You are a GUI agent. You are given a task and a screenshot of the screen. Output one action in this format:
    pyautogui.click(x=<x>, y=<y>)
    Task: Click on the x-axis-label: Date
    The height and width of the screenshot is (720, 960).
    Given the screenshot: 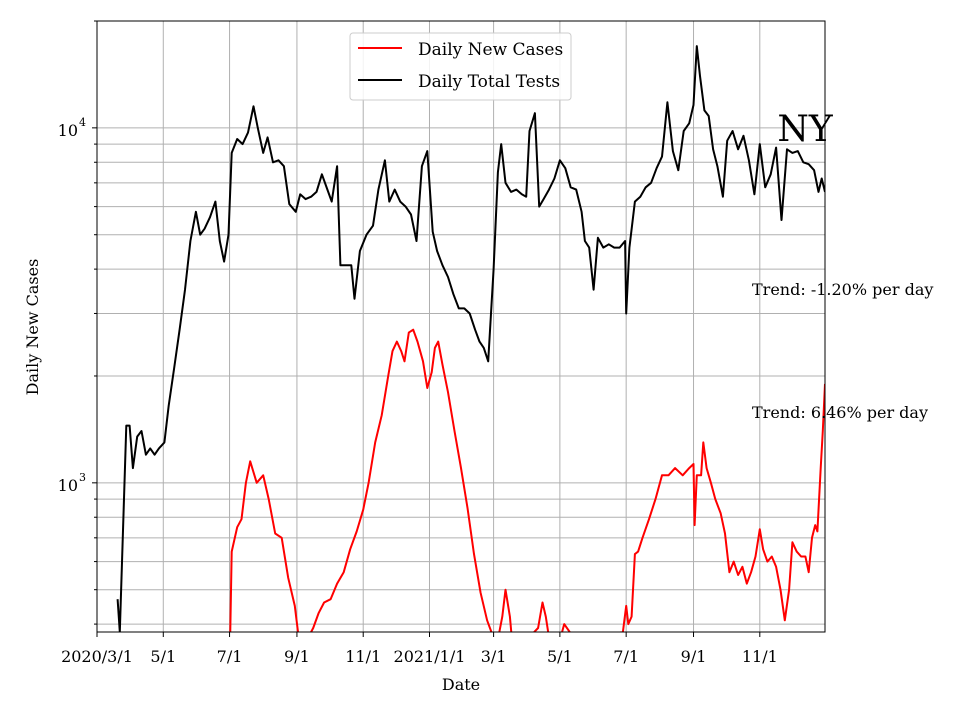 What is the action you would take?
    pyautogui.click(x=461, y=684)
    